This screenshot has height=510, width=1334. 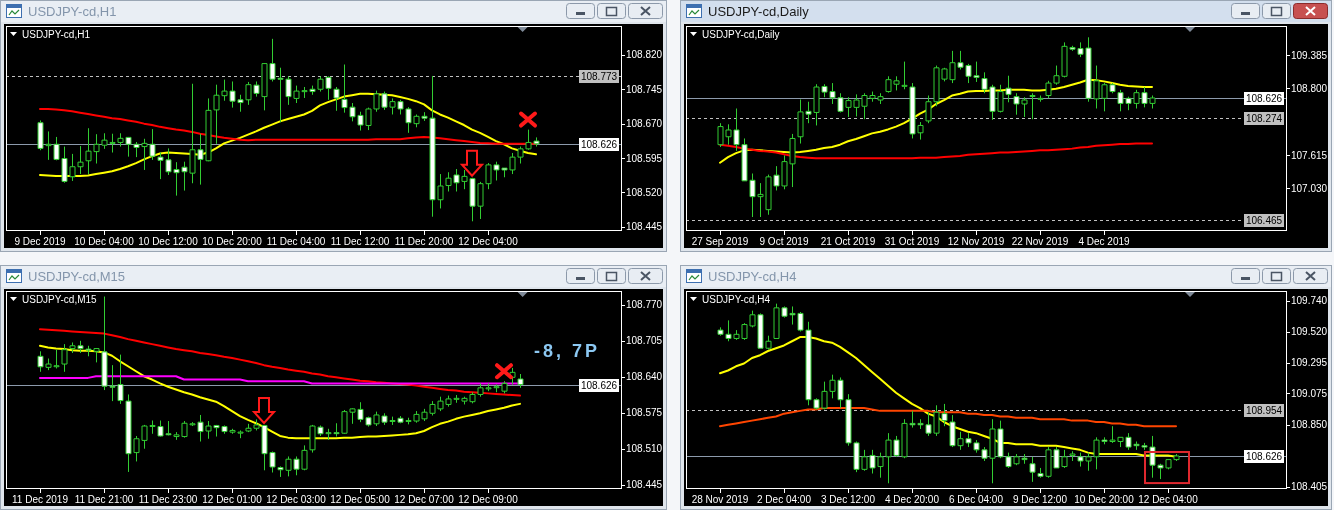 I want to click on y-tick-label: 109.295, so click(x=1309, y=363).